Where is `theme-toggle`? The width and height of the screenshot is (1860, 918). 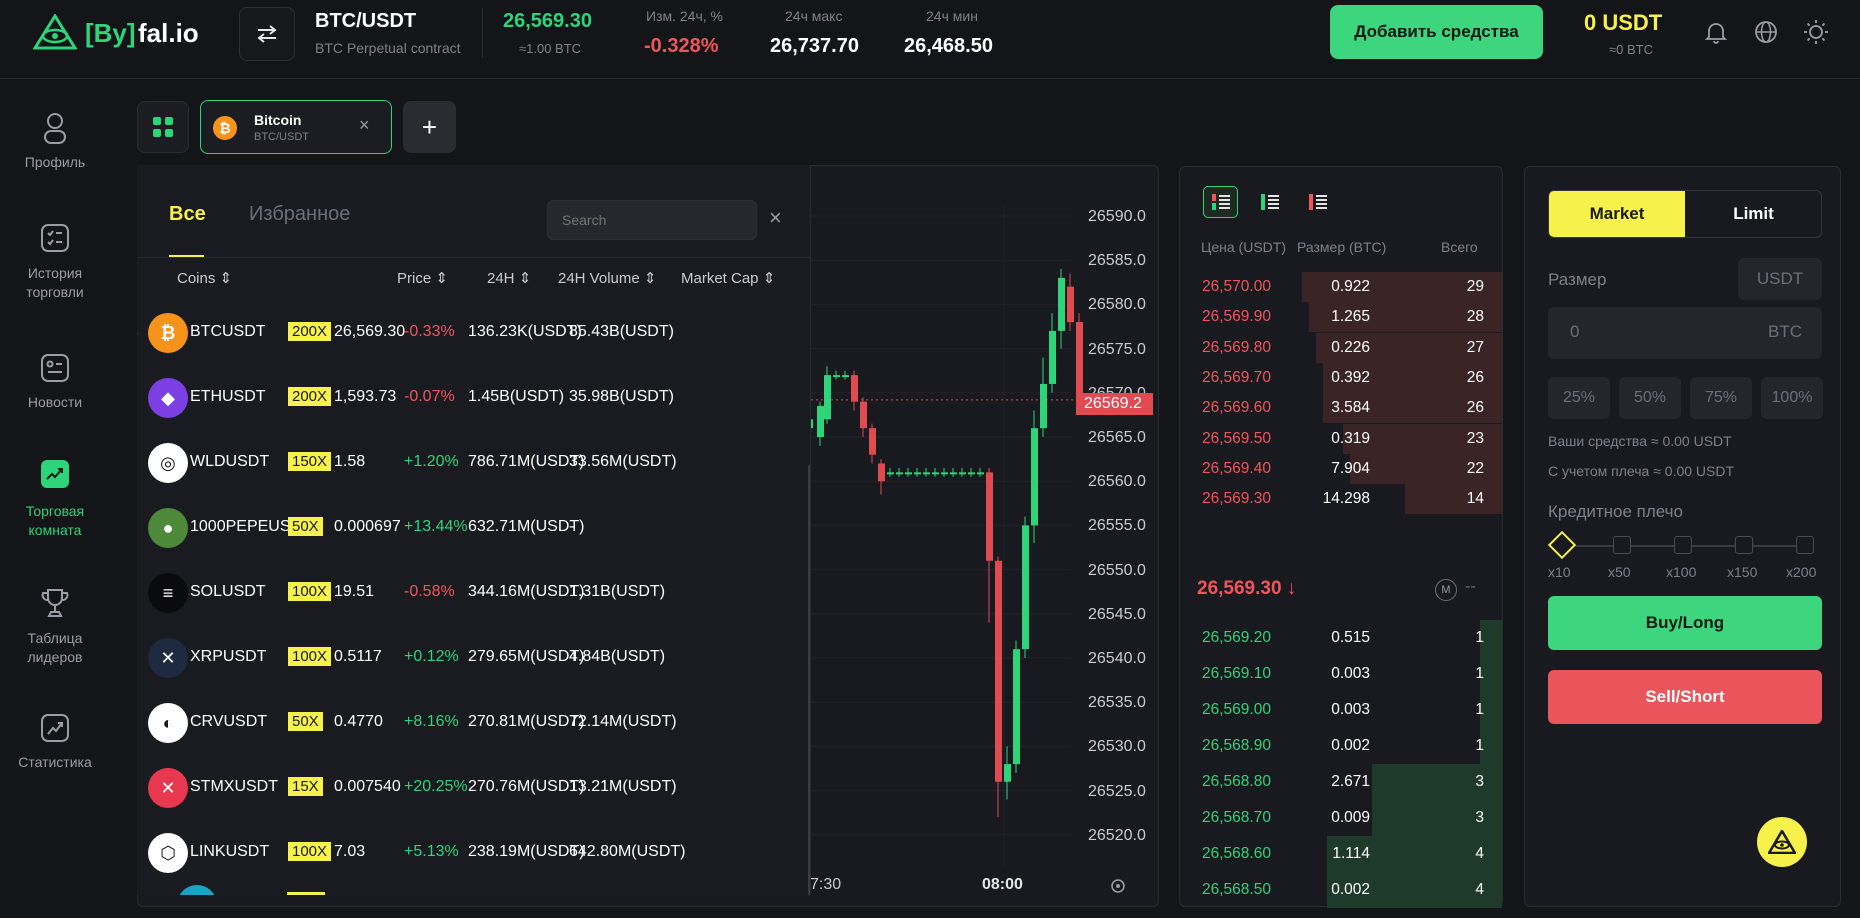
theme-toggle is located at coordinates (1816, 32).